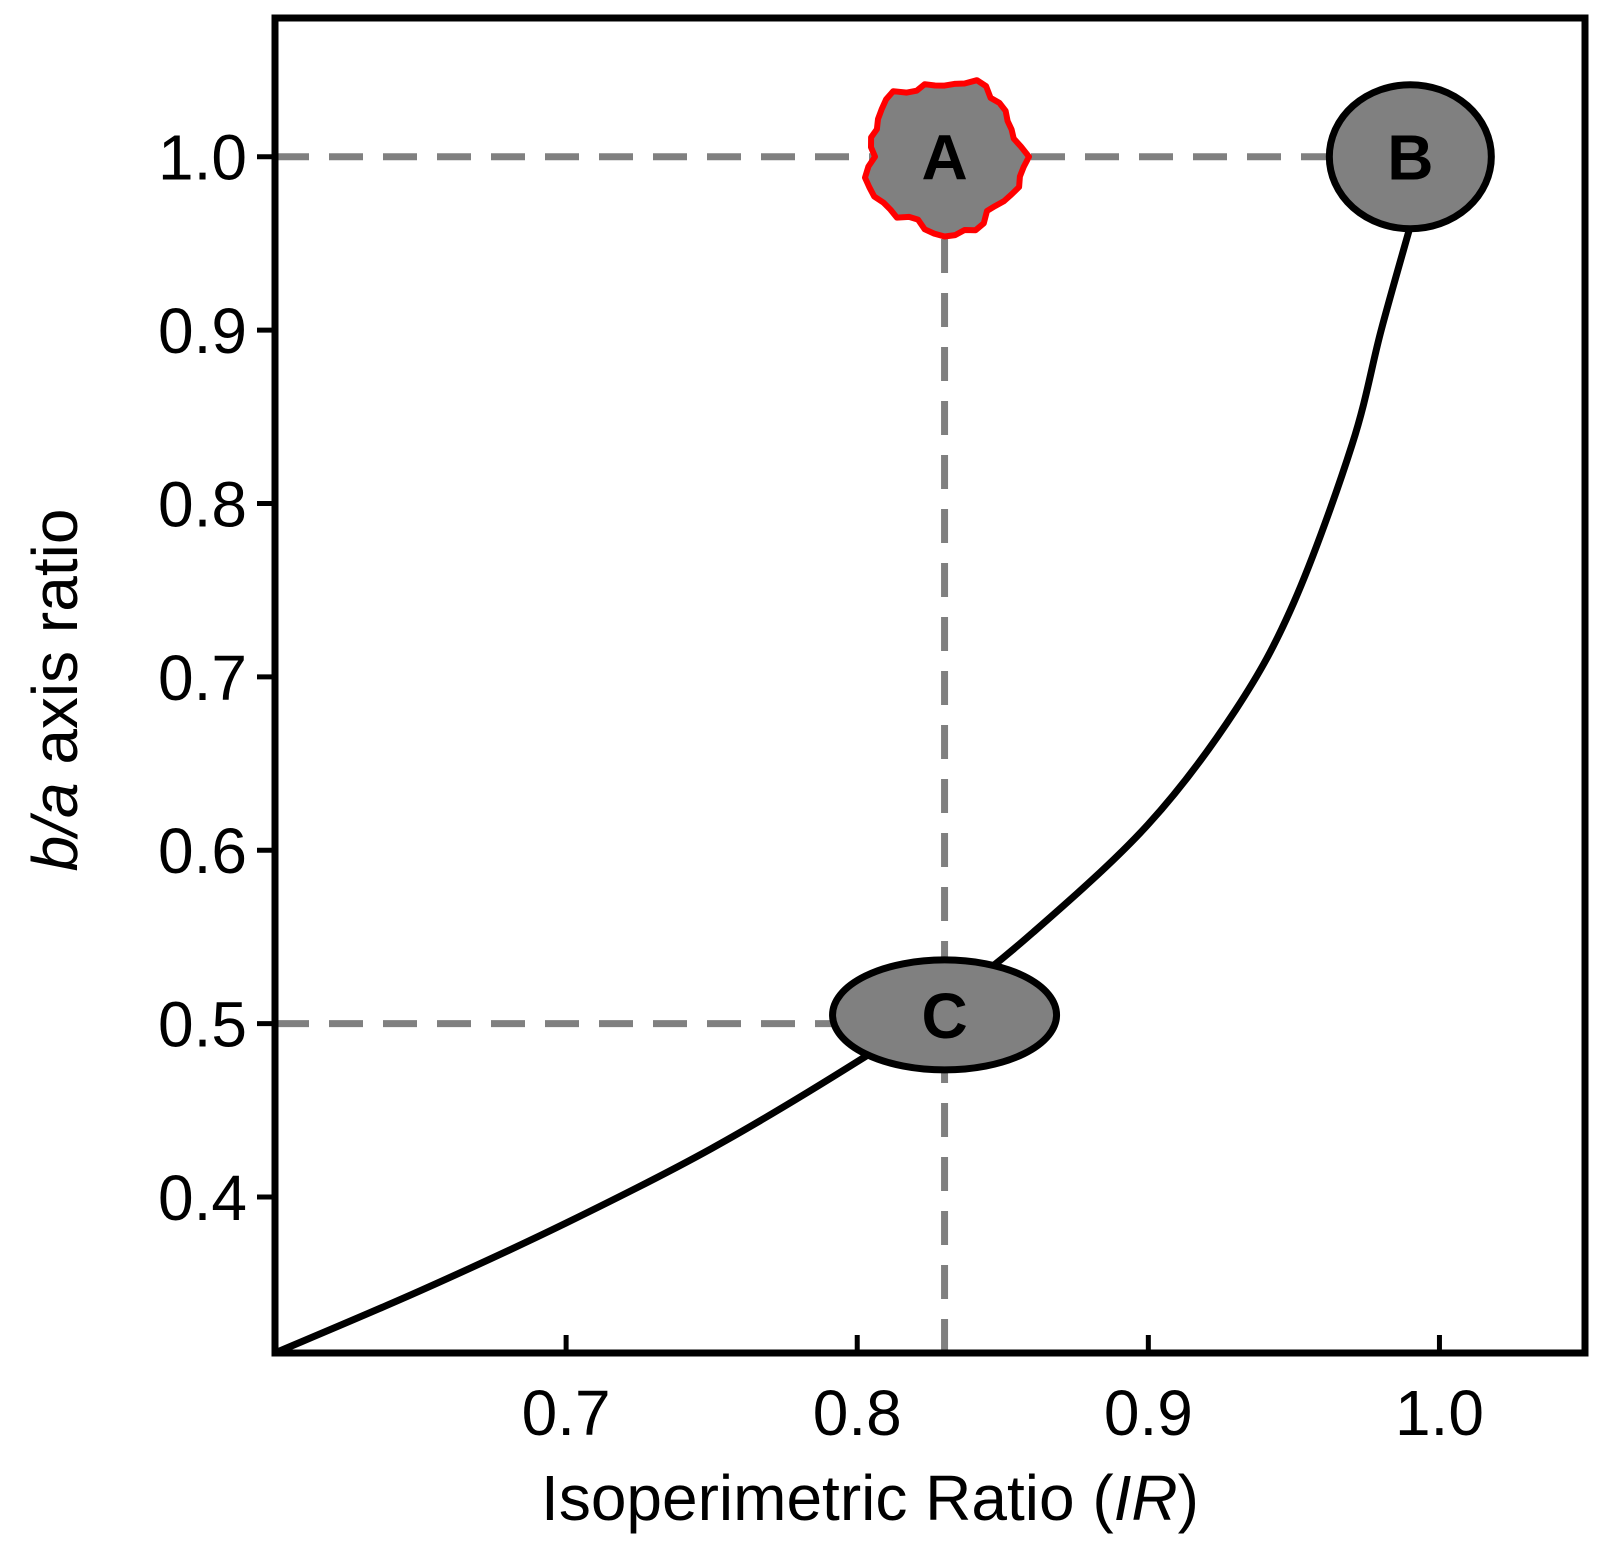 This screenshot has height=1545, width=1603. What do you see at coordinates (55, 826) in the screenshot?
I see `y-axis-title-var: b/a` at bounding box center [55, 826].